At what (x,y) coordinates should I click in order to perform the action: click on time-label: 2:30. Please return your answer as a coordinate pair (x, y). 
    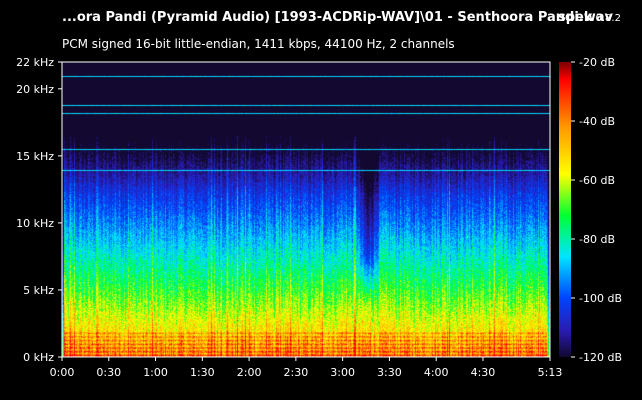
    Looking at the image, I should click on (296, 372).